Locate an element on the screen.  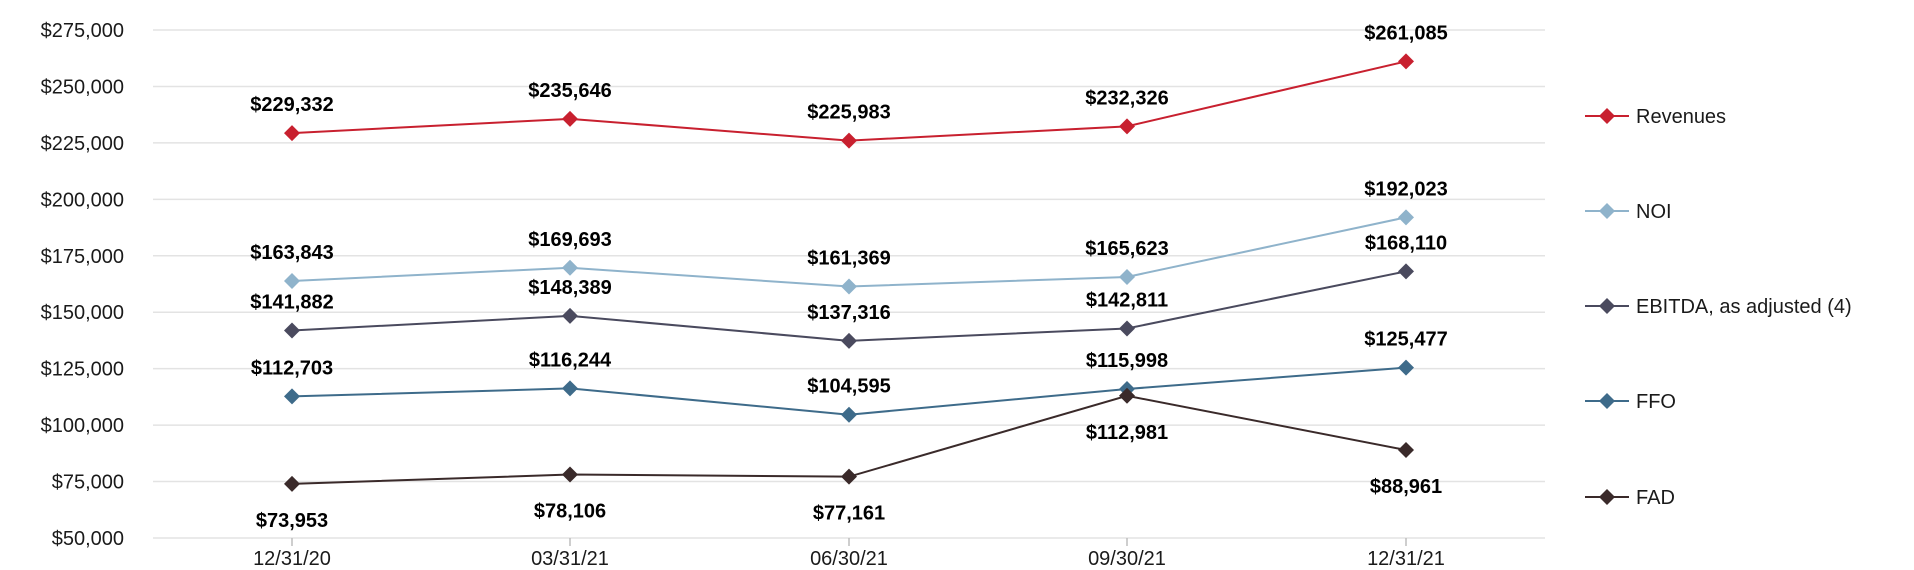
data-label: $141,882 is located at coordinates (291, 303).